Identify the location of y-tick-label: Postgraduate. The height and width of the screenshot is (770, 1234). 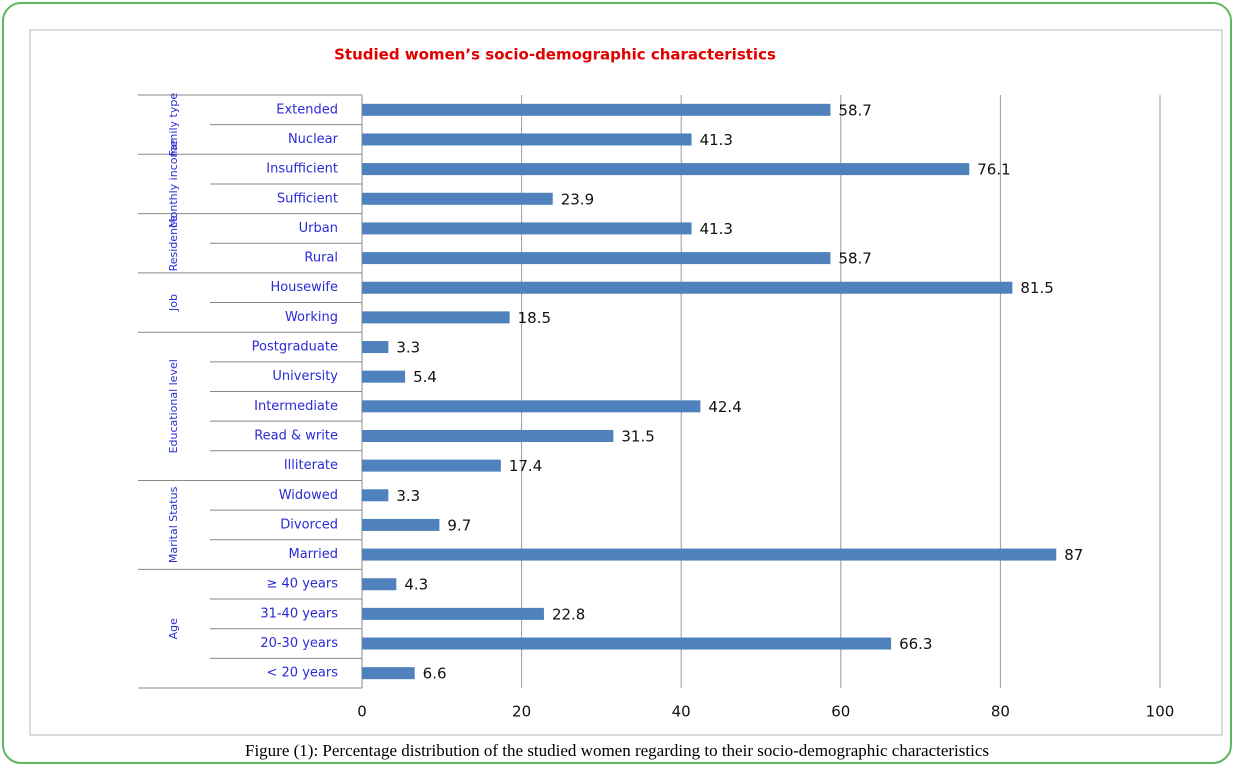
(295, 347).